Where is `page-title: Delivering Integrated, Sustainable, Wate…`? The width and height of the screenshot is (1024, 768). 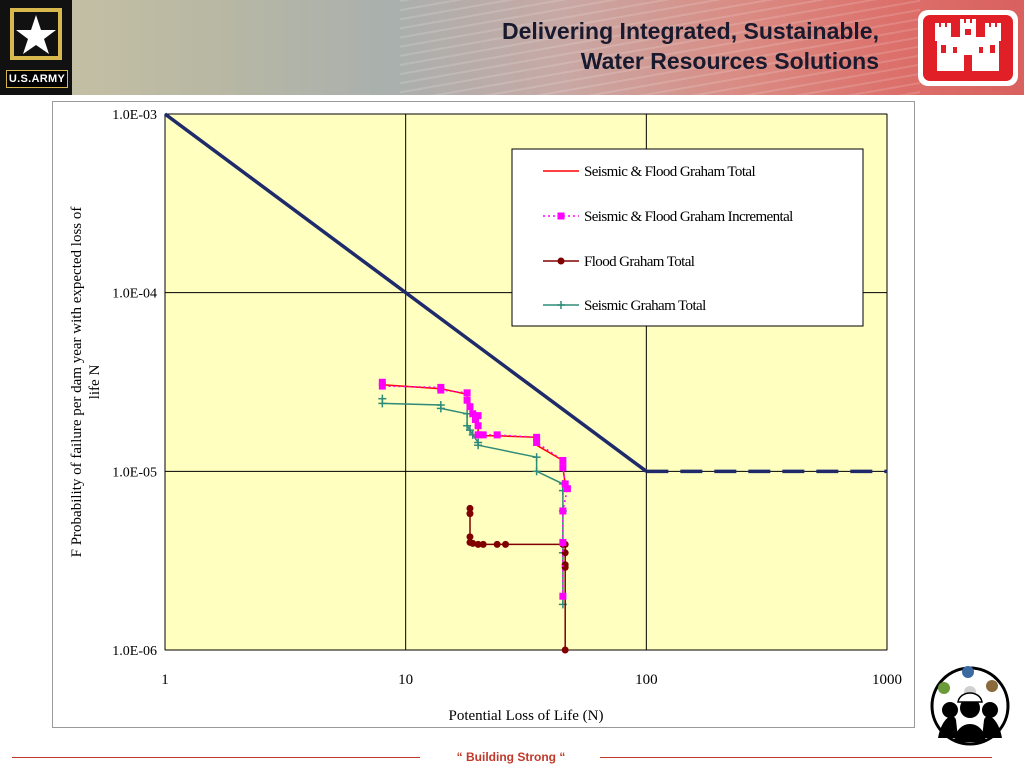
page-title: Delivering Integrated, Sustainable, Wate… is located at coordinates (599, 46).